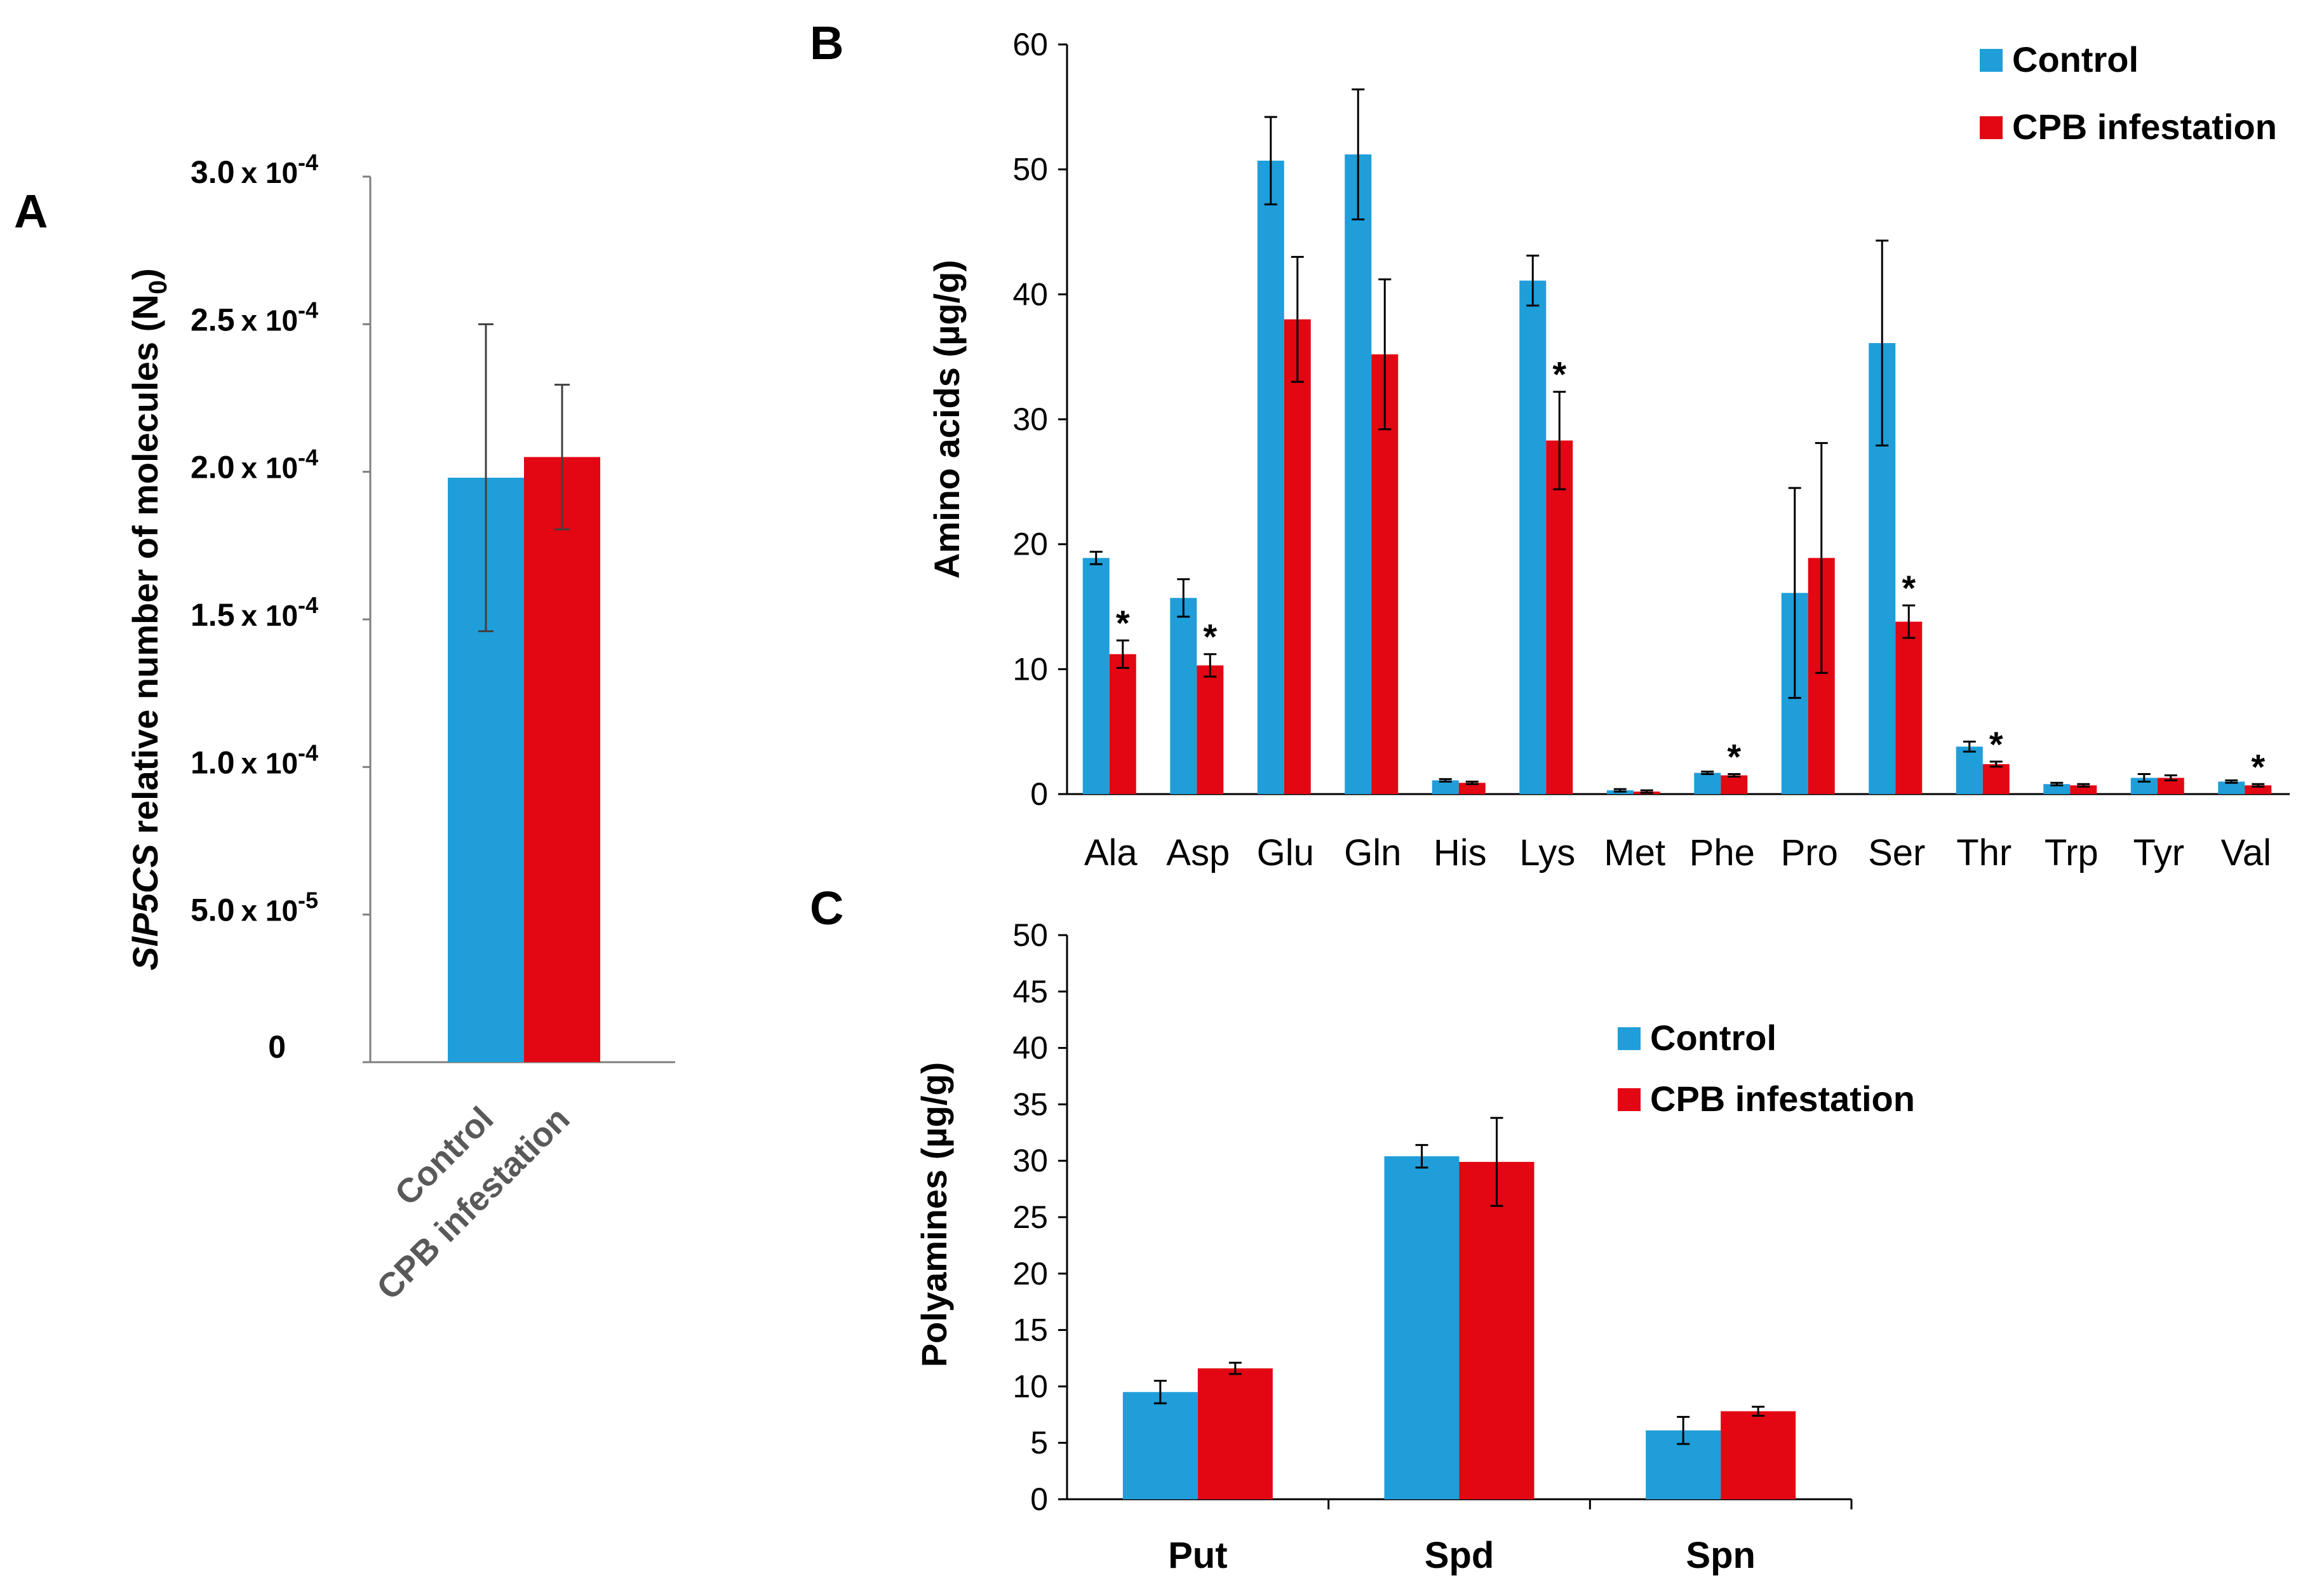 This screenshot has height=1585, width=2324. I want to click on bar-control-his, so click(1446, 787).